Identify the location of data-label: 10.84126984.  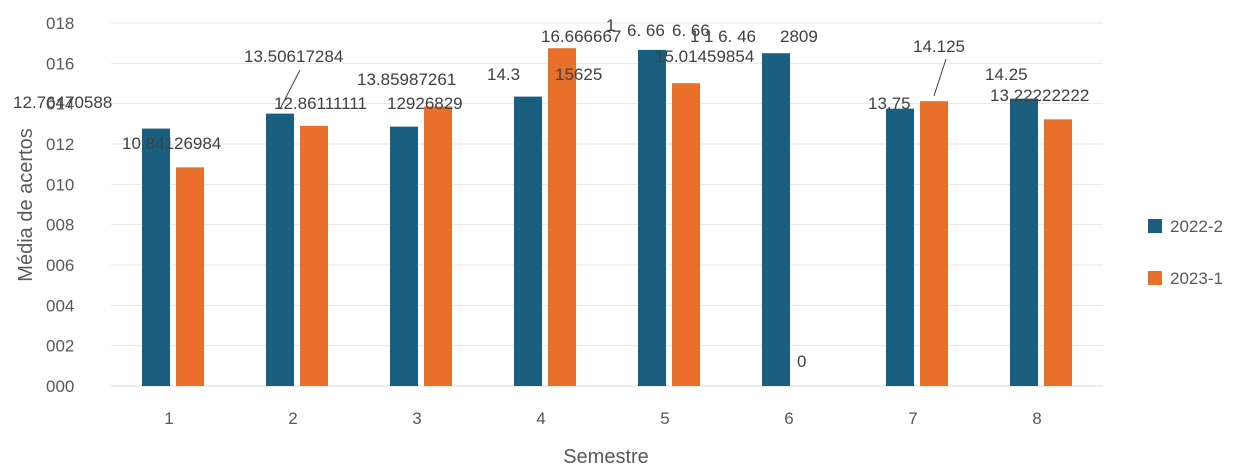
(171, 143).